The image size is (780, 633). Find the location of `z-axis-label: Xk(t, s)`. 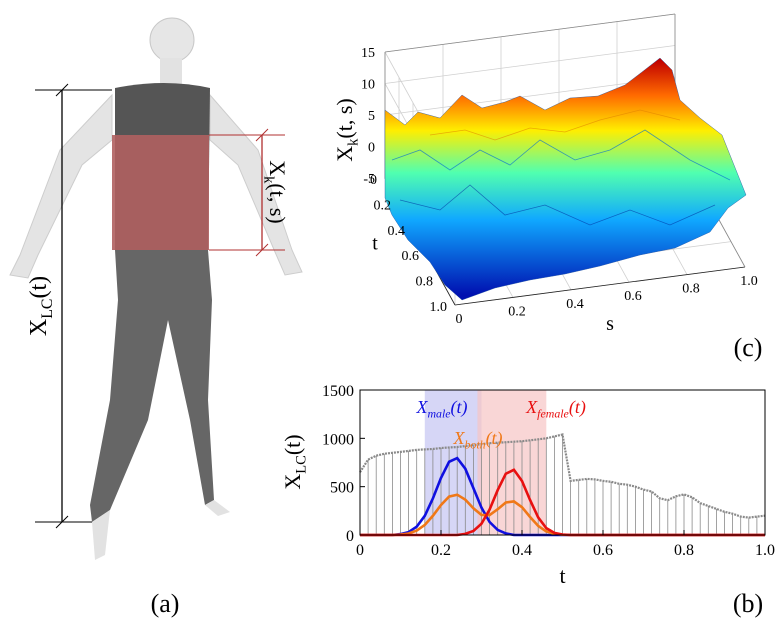

z-axis-label: Xk(t, s) is located at coordinates (347, 129).